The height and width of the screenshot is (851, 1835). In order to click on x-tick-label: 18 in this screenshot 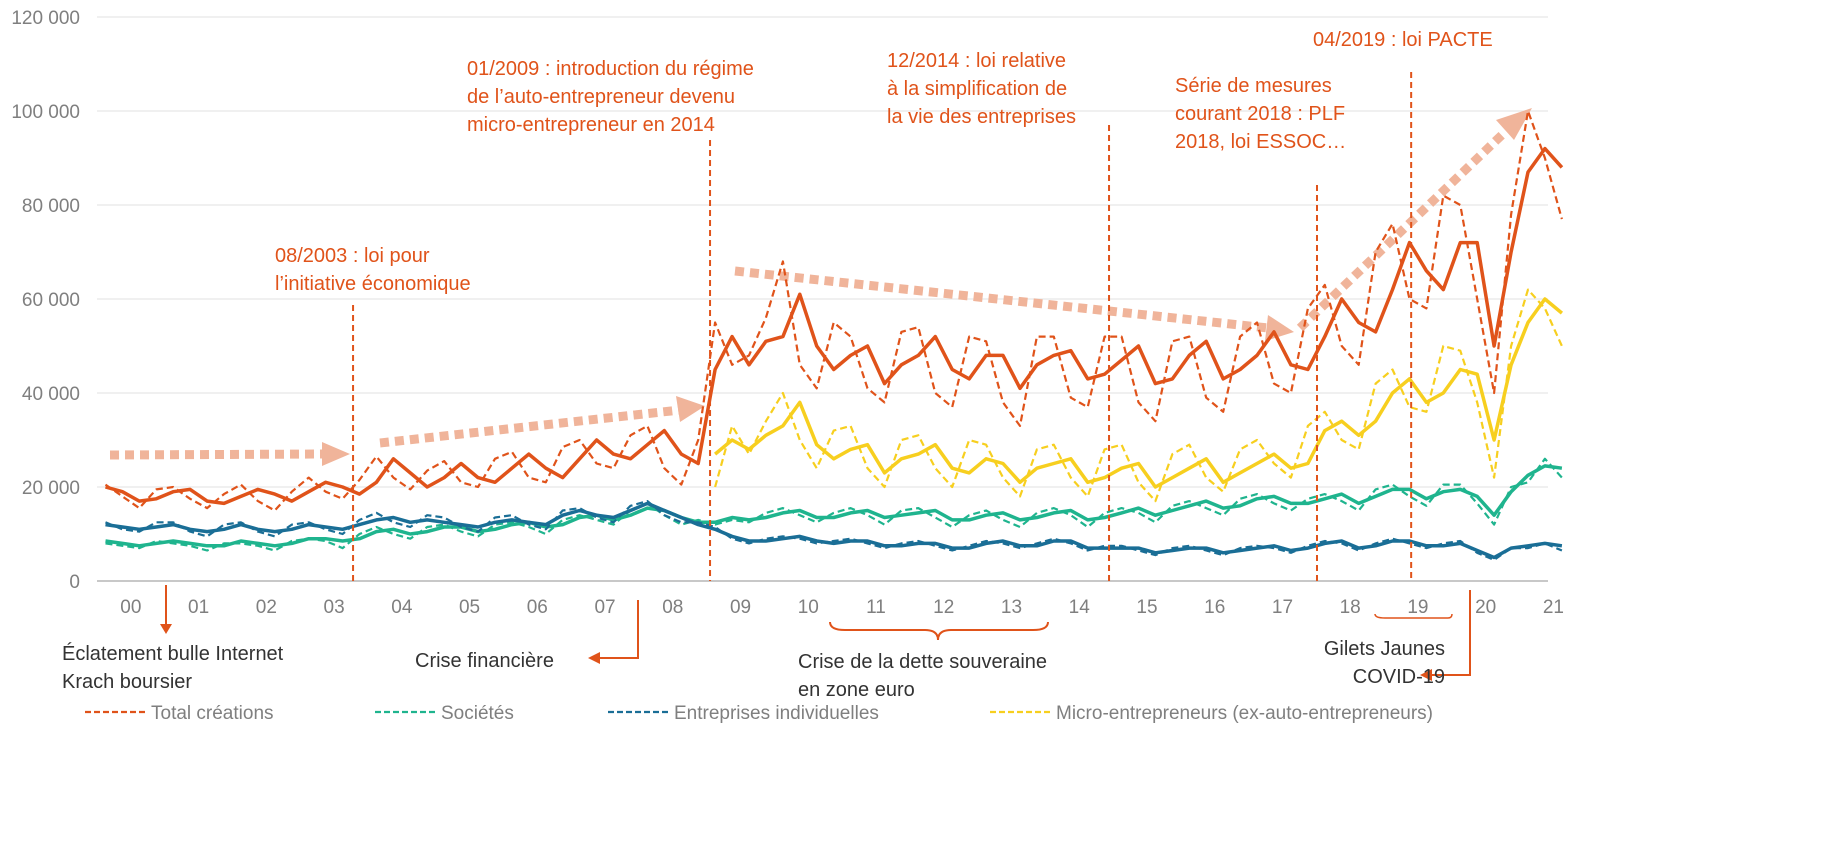, I will do `click(1350, 607)`.